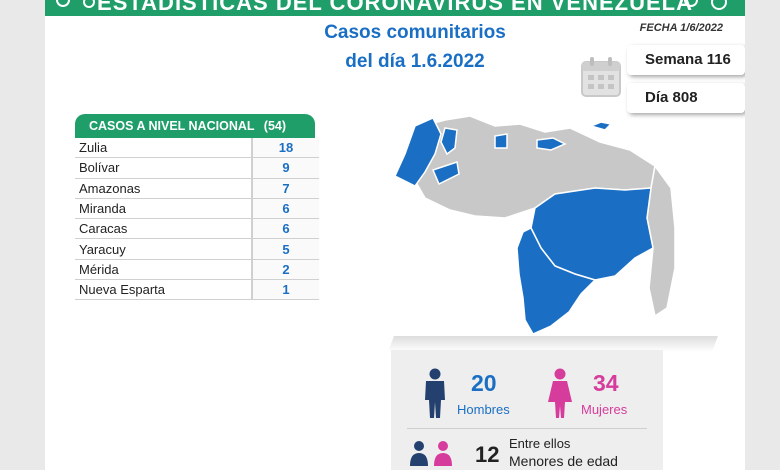  Describe the element at coordinates (172, 126) in the screenshot. I see `national-cases-label: CASOS A NIVEL NACIONAL` at that location.